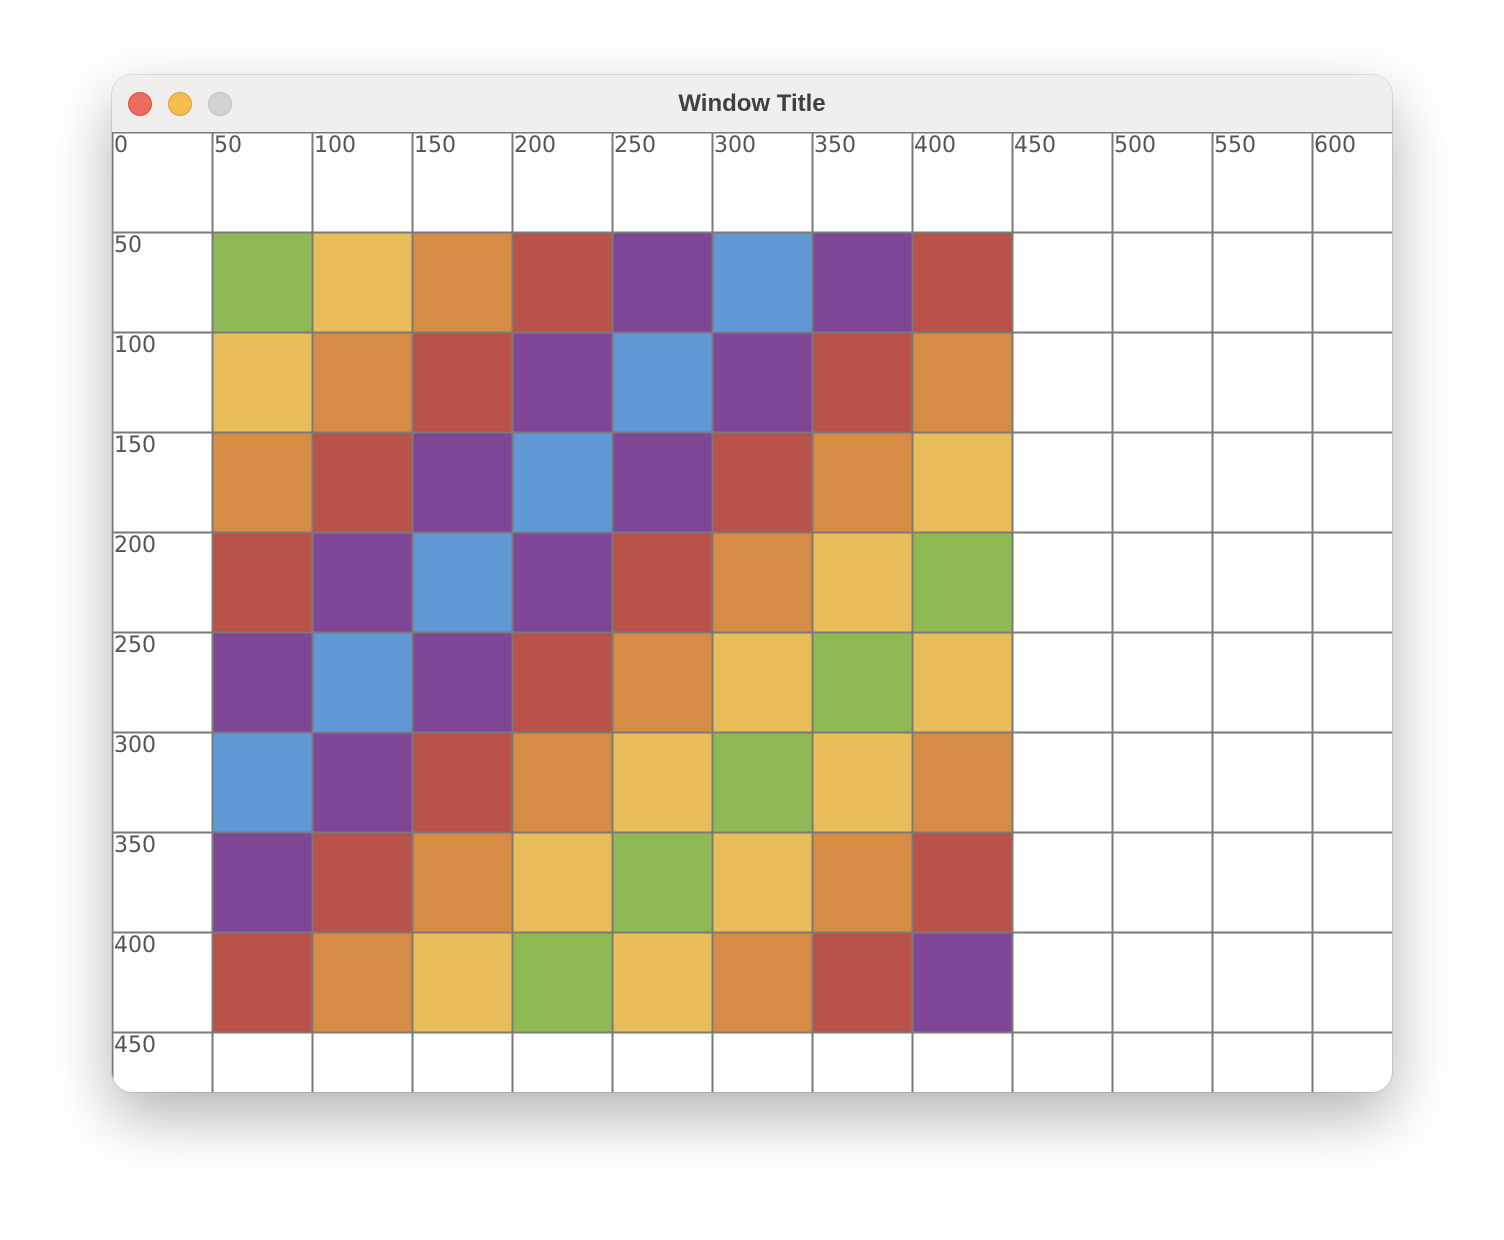  Describe the element at coordinates (462, 982) in the screenshot. I see `grid-cell-r8-c3` at that location.